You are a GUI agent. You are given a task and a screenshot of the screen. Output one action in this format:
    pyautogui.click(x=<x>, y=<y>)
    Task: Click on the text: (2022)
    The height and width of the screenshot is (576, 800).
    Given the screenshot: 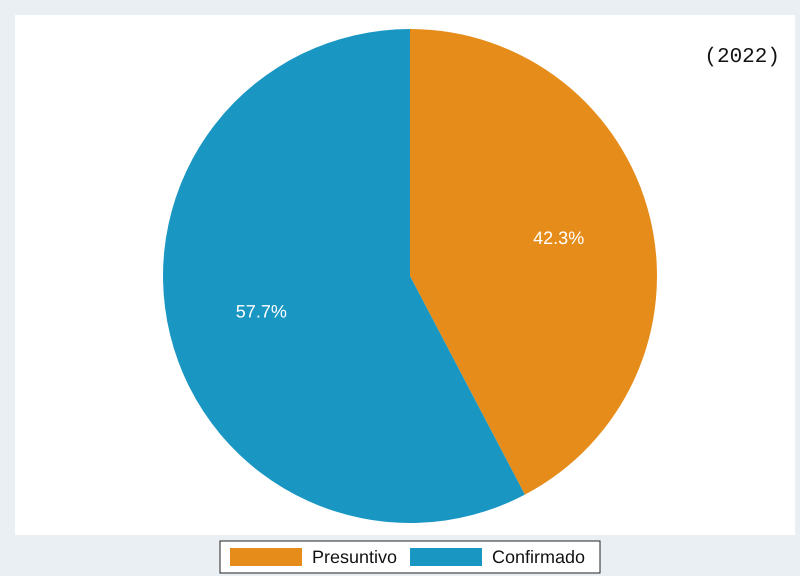 What is the action you would take?
    pyautogui.click(x=742, y=57)
    